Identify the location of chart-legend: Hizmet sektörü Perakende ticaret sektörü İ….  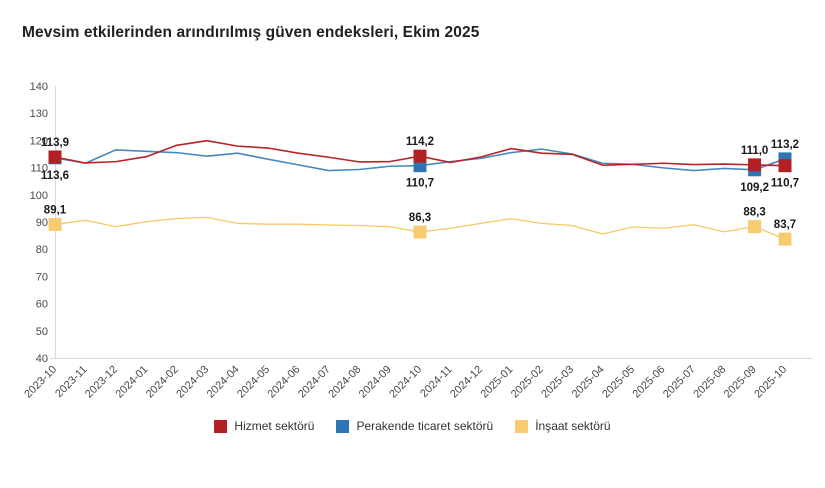
(412, 426).